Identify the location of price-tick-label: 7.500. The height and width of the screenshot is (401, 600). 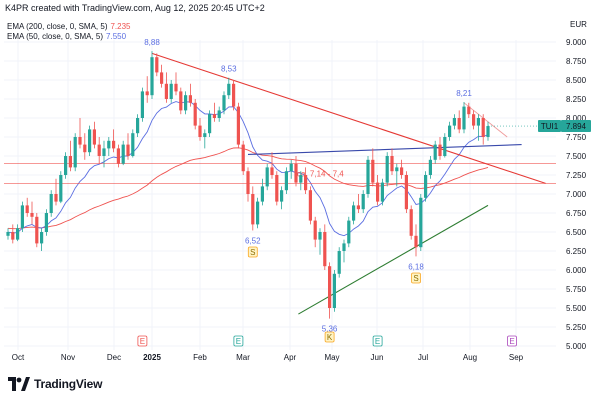
(576, 156).